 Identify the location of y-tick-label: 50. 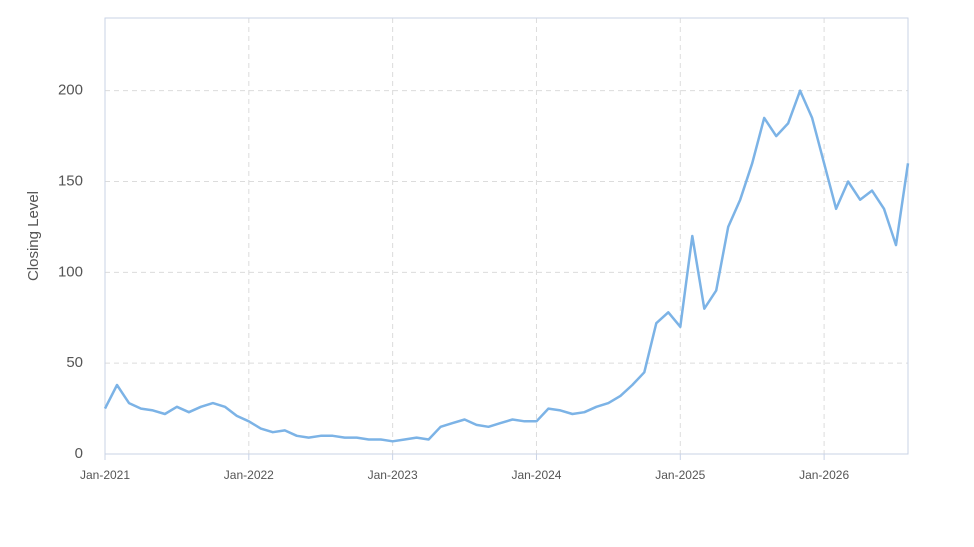
(74, 362).